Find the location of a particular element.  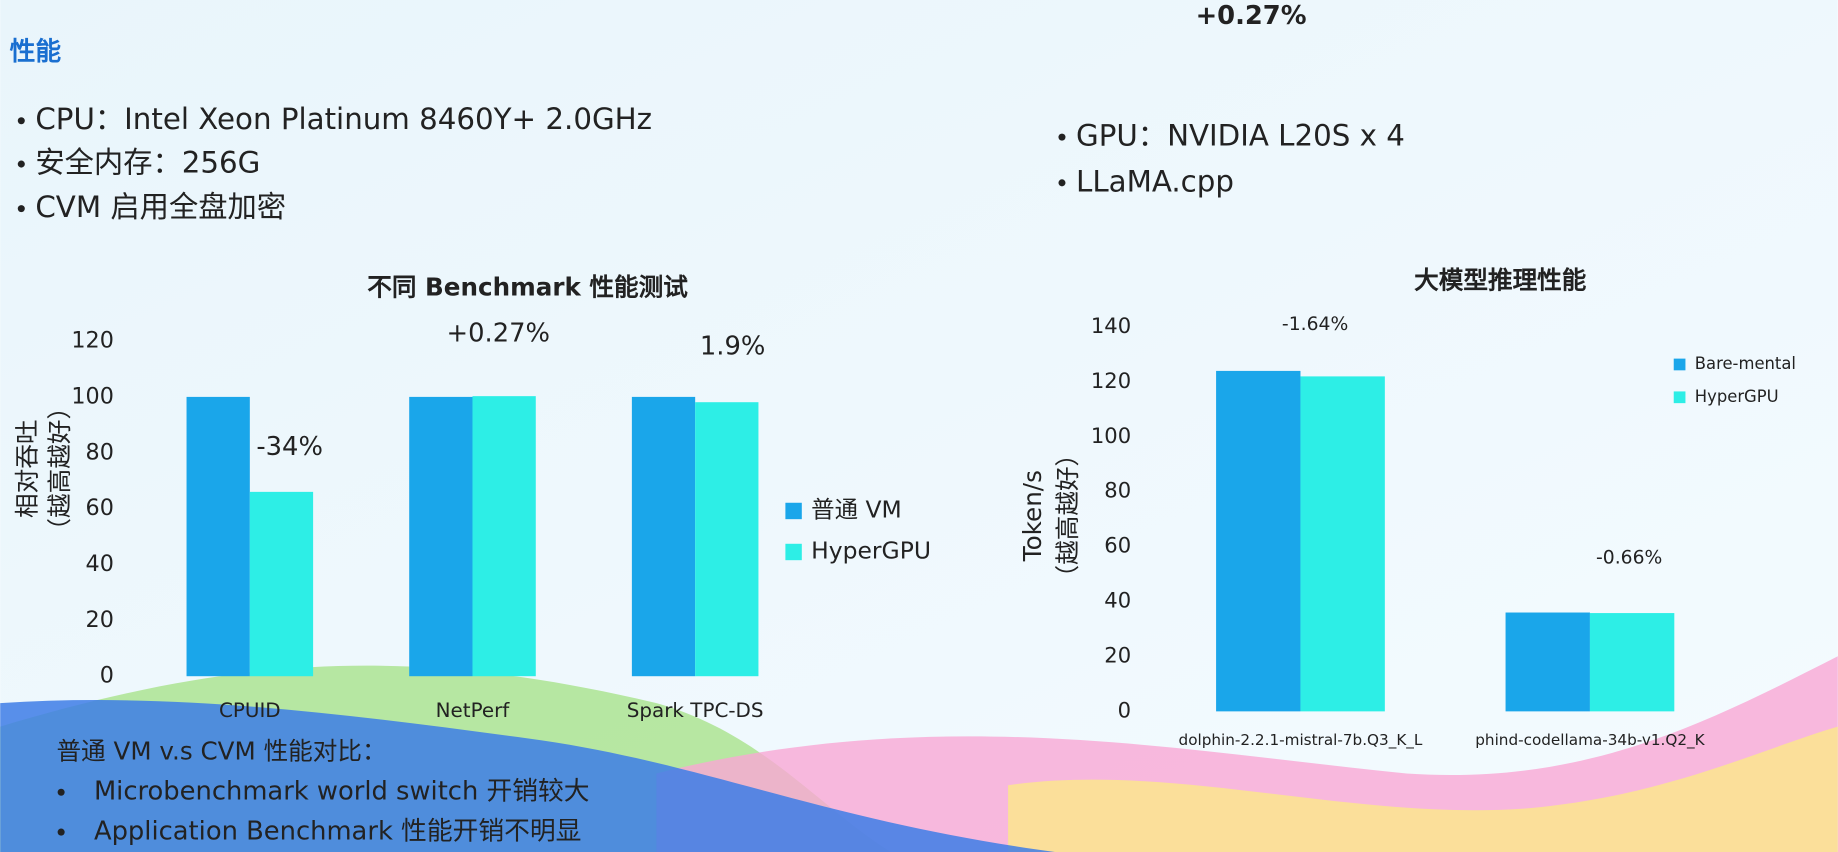

footer-bullet: Microbenchmark world switch 开销较大 is located at coordinates (342, 792).